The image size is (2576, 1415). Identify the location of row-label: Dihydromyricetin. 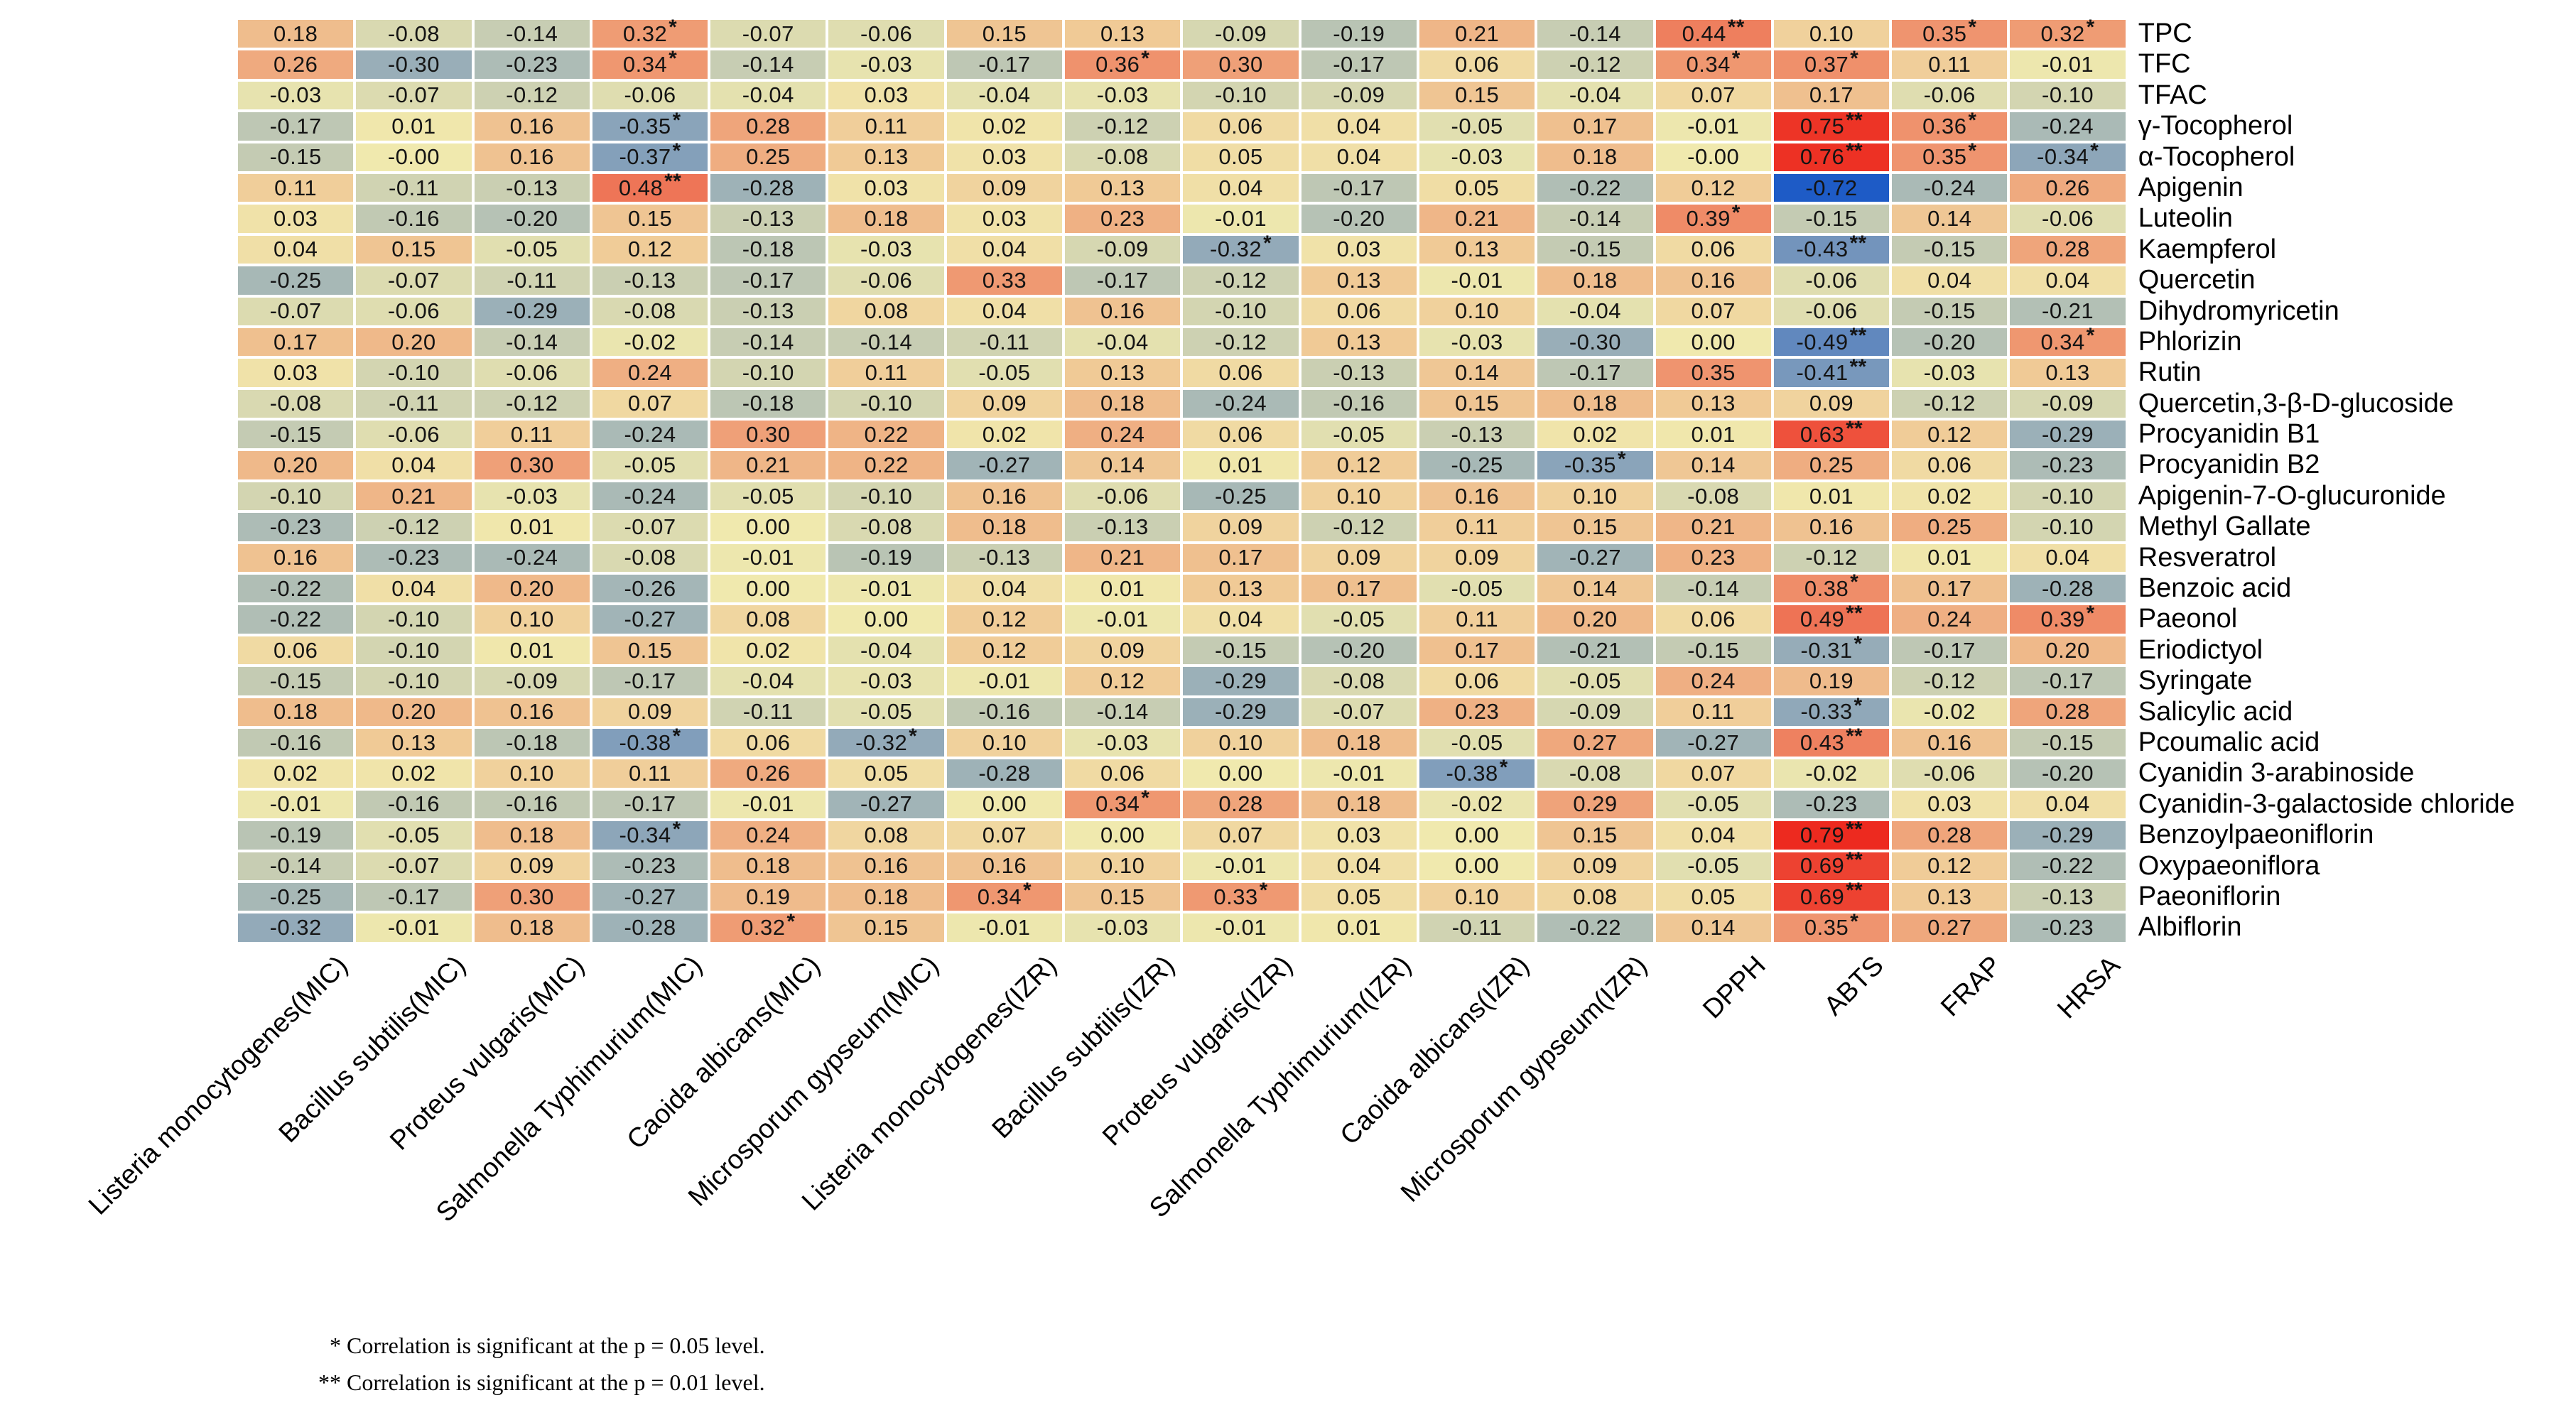
(2238, 311).